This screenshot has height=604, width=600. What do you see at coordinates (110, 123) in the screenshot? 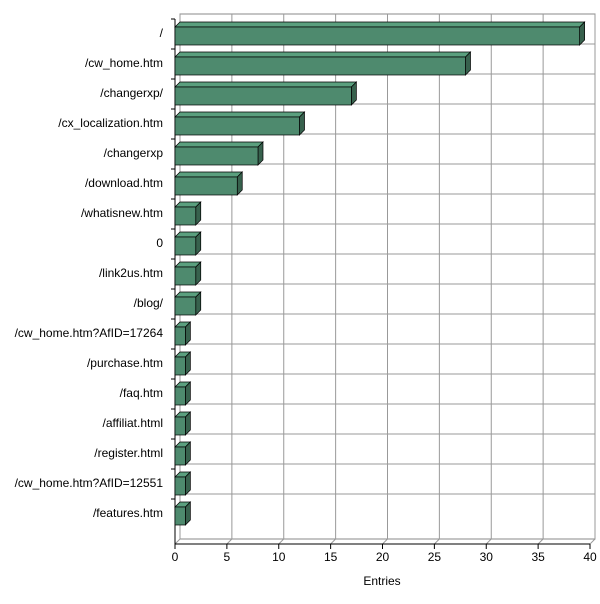
I see `y-tick-label: /cx_localization.htm` at bounding box center [110, 123].